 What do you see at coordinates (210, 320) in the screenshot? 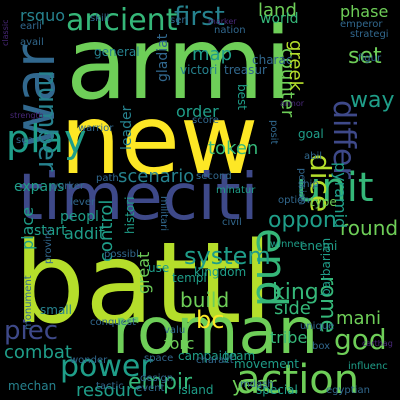
I see `word-bc: bc` at bounding box center [210, 320].